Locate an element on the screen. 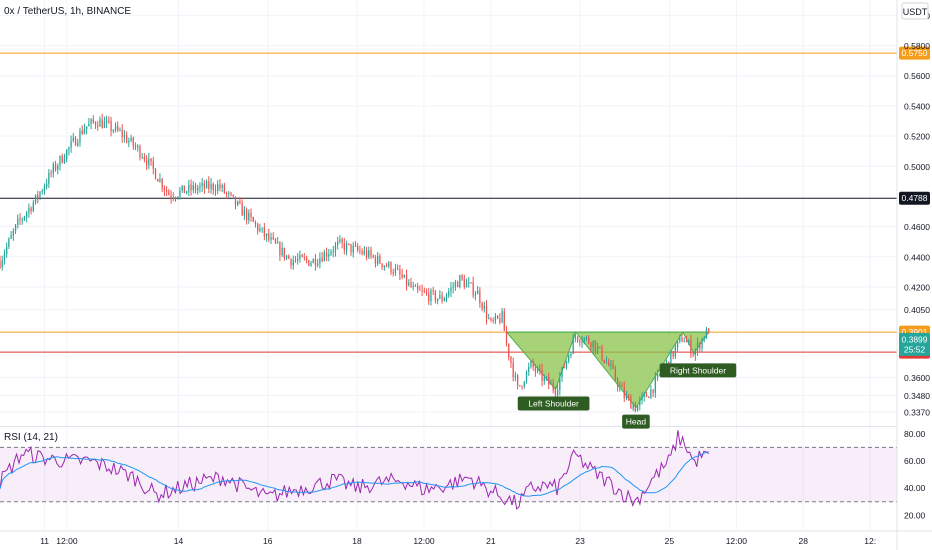  rsi-band-fill is located at coordinates (448, 474).